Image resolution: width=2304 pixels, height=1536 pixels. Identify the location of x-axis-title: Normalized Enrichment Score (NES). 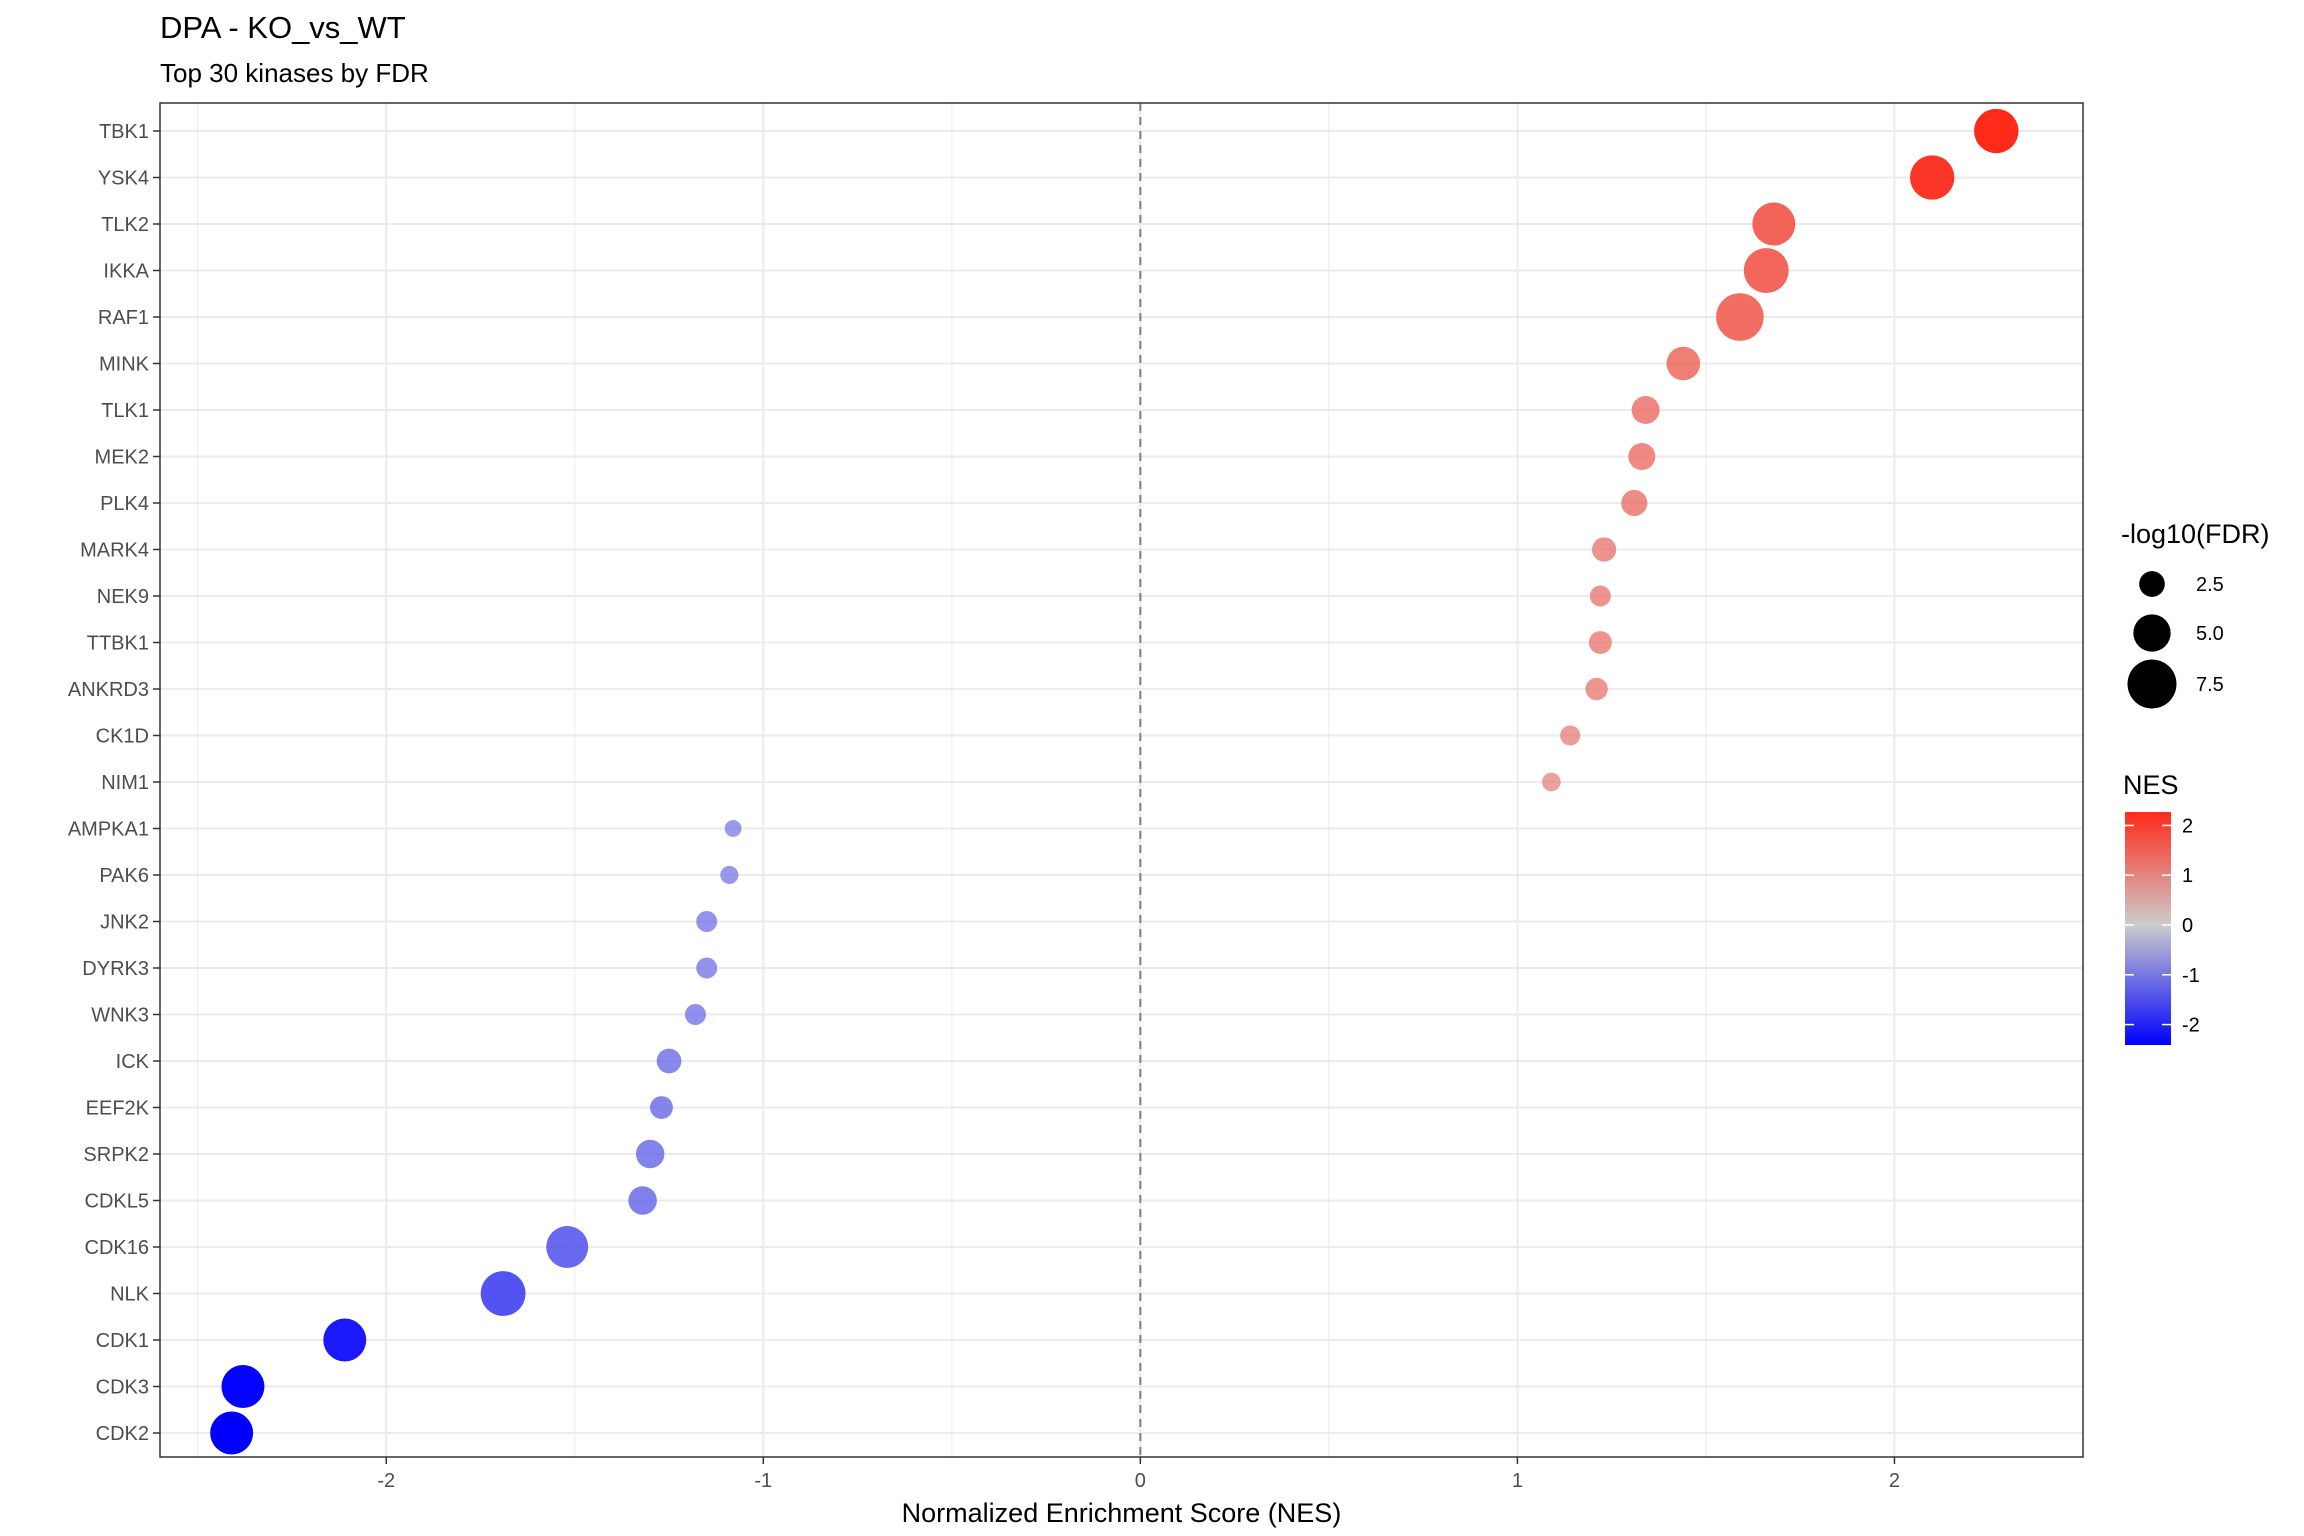
(1122, 1513).